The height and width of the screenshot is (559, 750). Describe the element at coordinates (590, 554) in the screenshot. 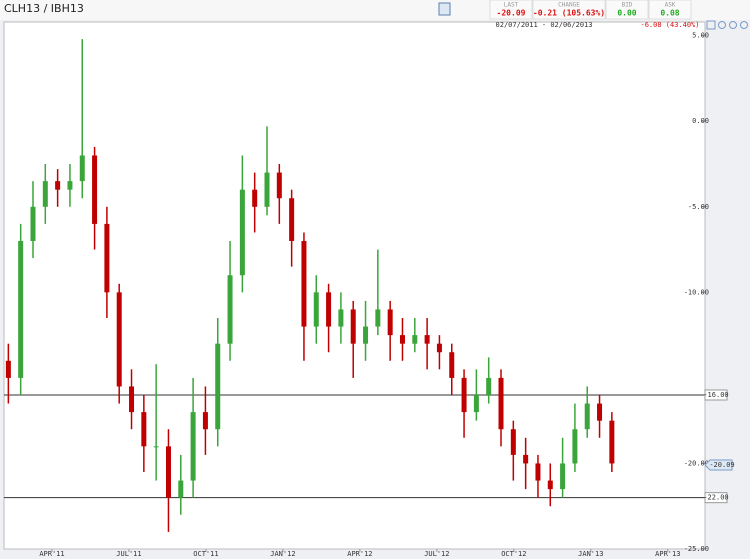

I see `x-tick-label: JAN'13` at that location.